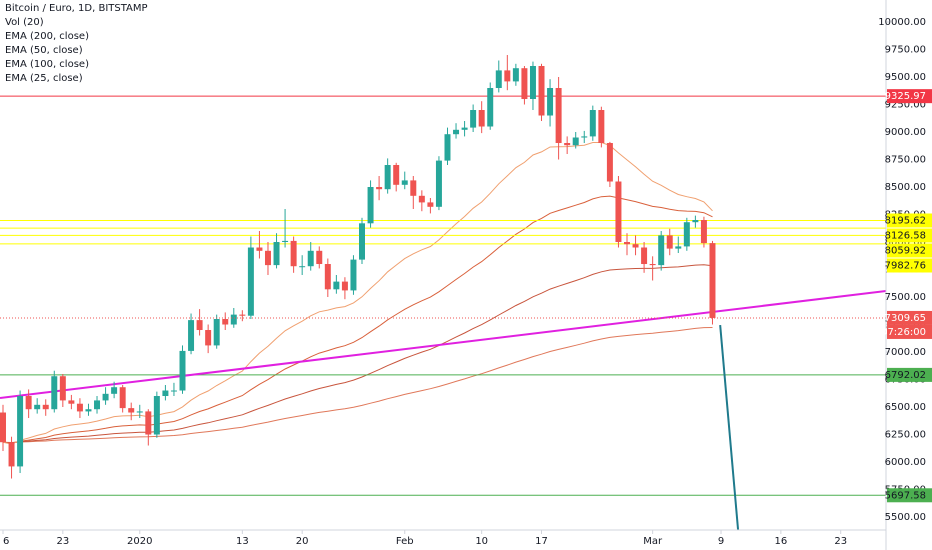  Describe the element at coordinates (6, 541) in the screenshot. I see `x-tick-label: 6` at that location.